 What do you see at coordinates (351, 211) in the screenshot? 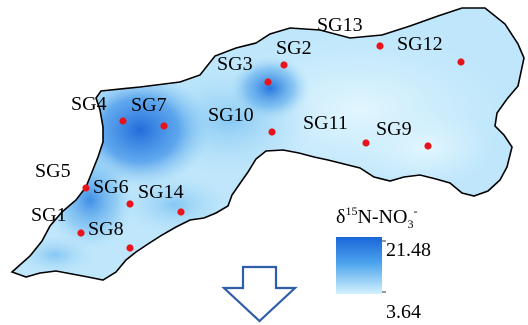
I see `legend-title-sup: 15` at bounding box center [351, 211].